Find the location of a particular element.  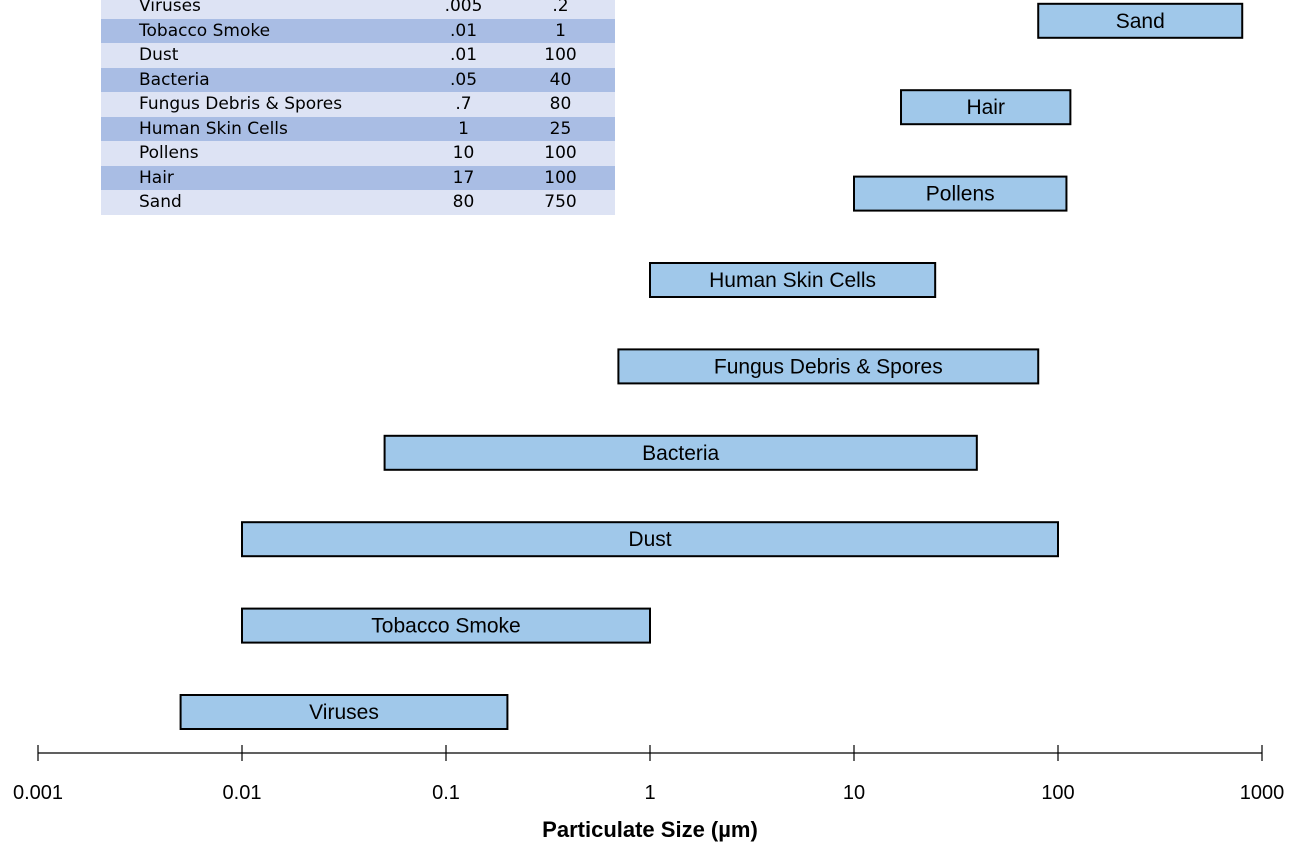

bar-hair is located at coordinates (986, 107).